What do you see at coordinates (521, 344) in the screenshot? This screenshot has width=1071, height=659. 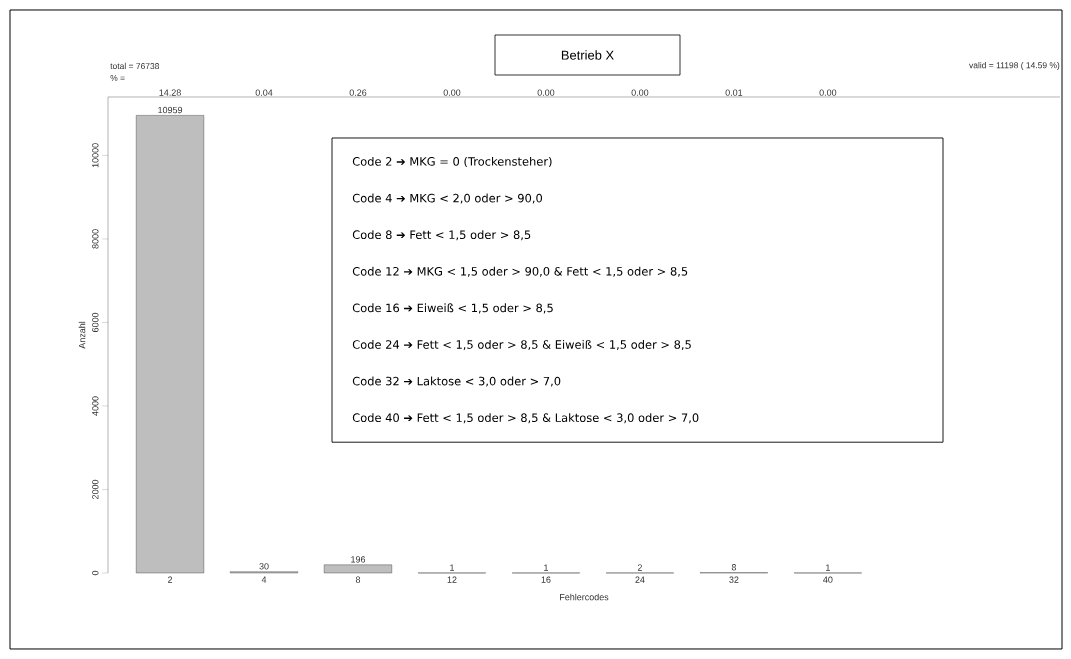 I see `annotation: Code 24 ➔ Fett < 1,5 oder > 8,5 & Eiweiß < 1,5 oder > 8,5` at bounding box center [521, 344].